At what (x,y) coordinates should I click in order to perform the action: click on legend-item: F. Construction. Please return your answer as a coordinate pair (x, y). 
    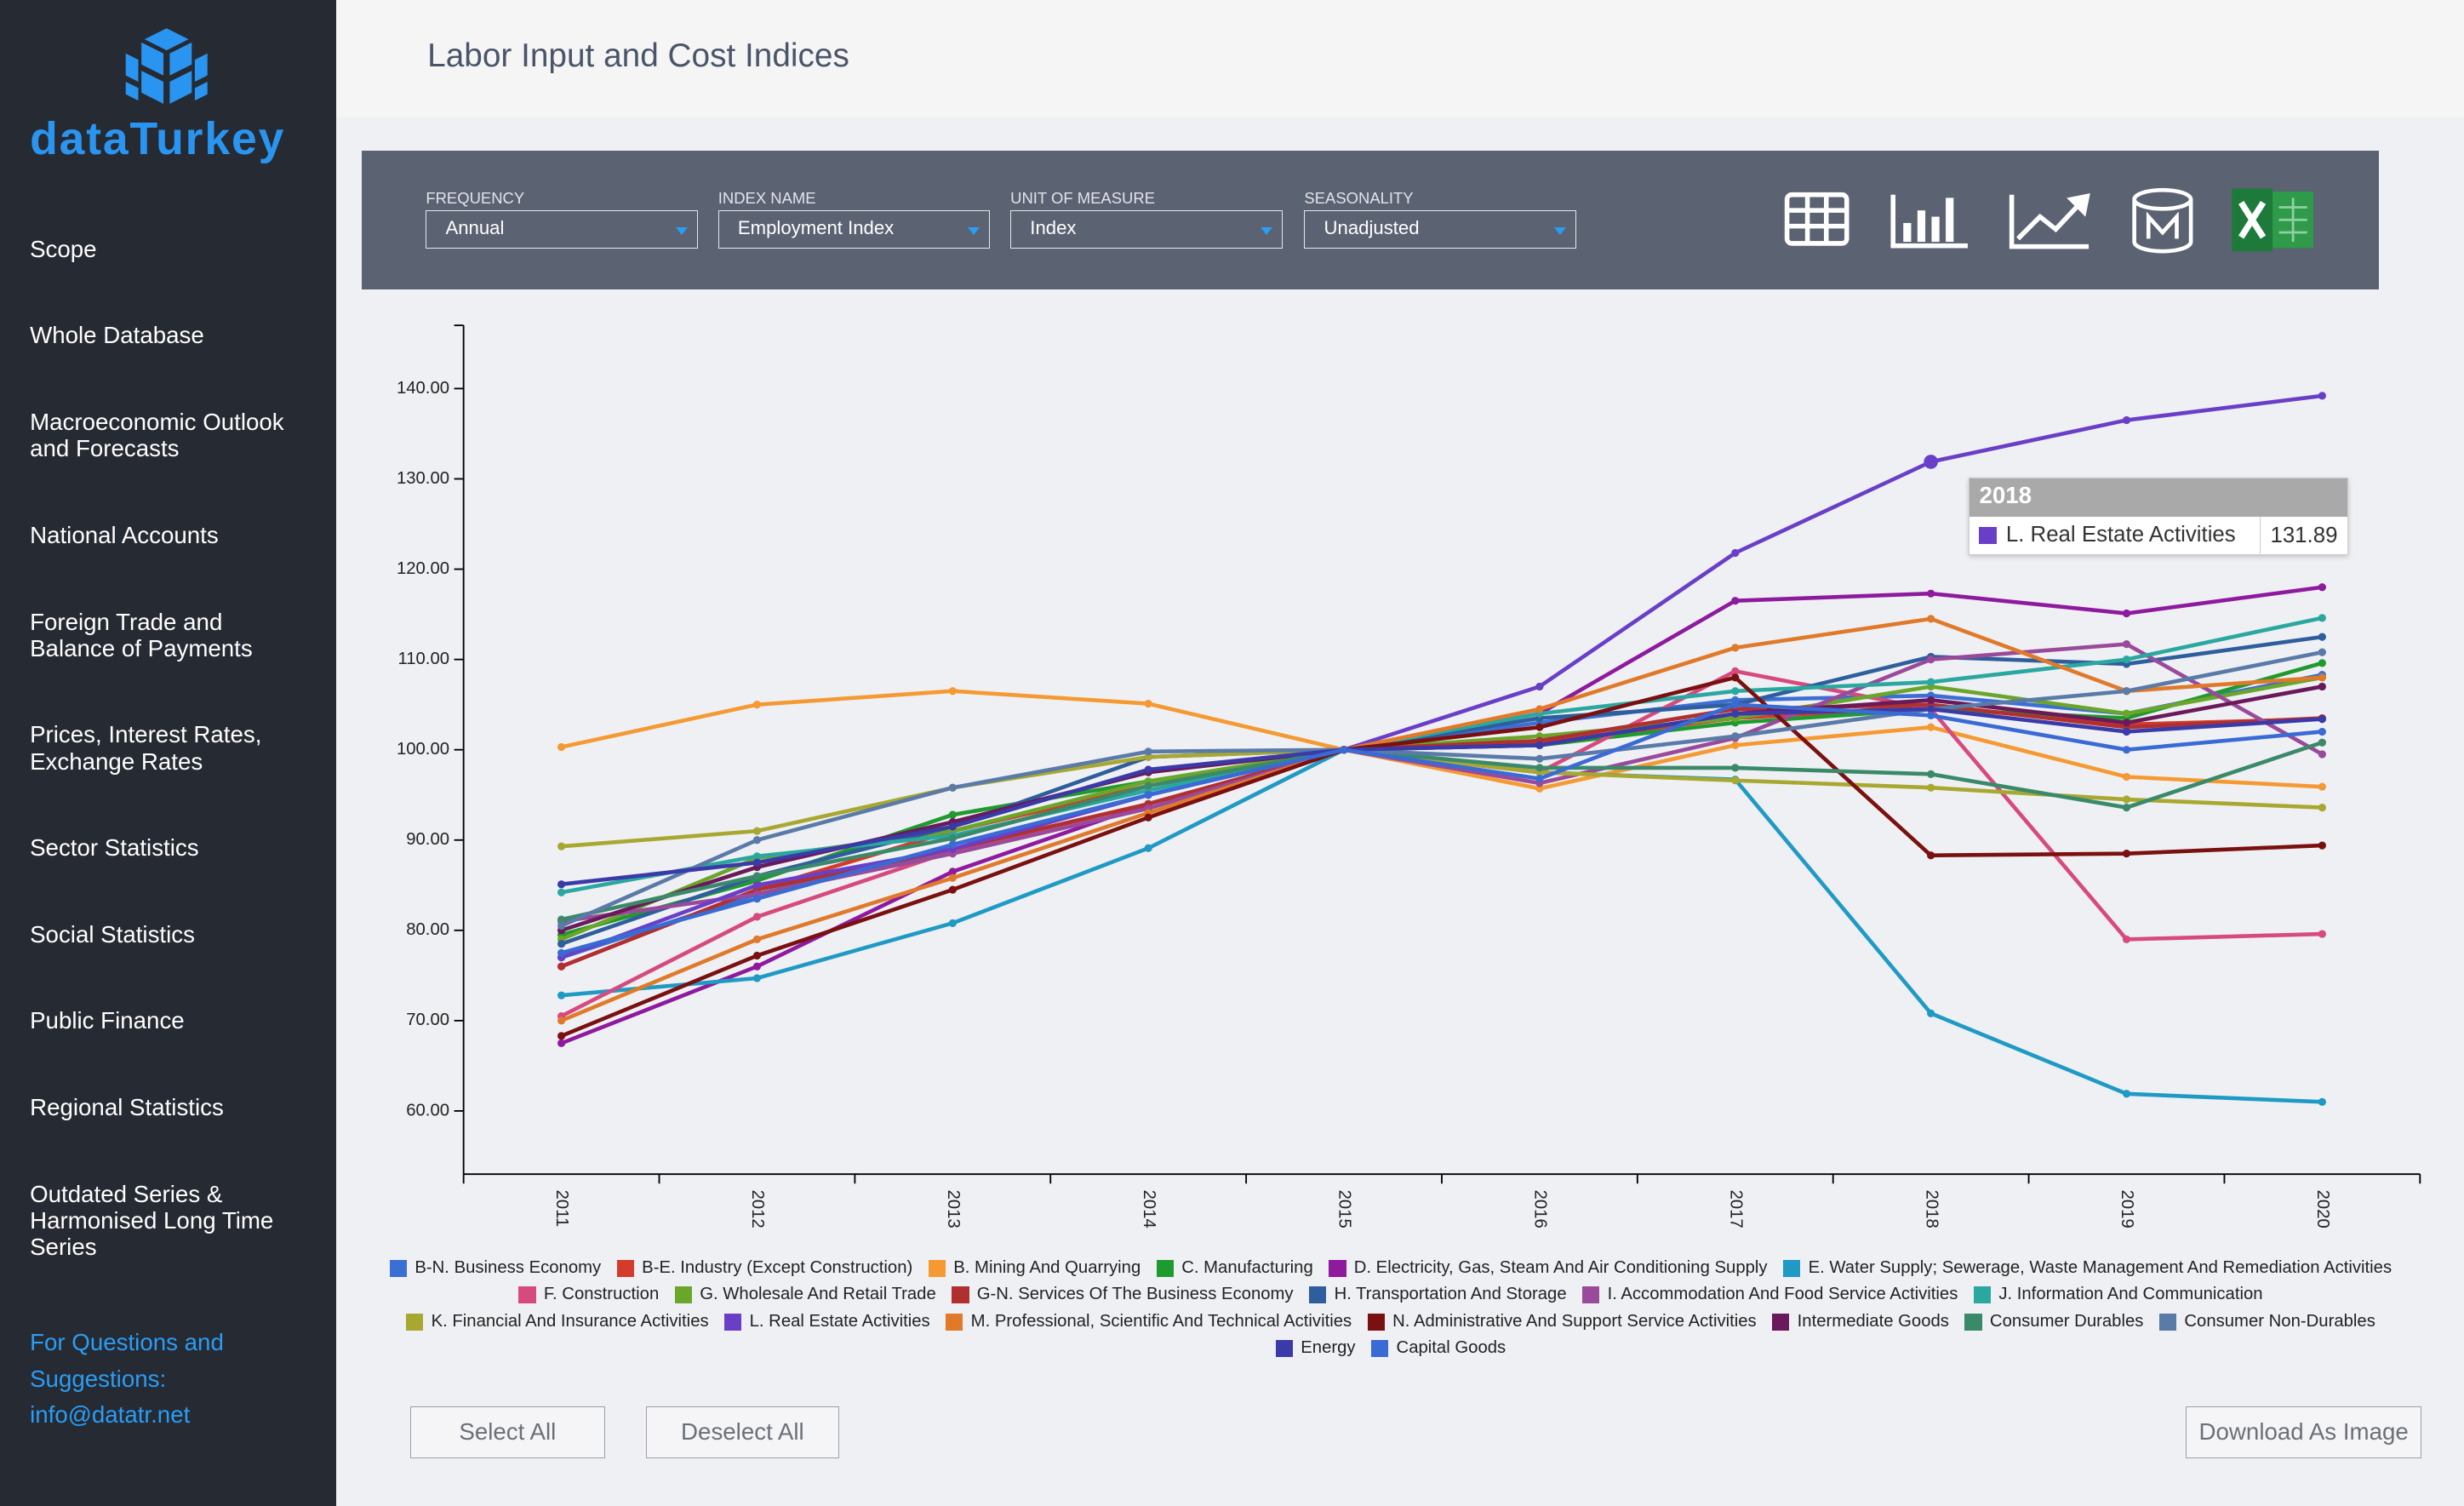
    Looking at the image, I should click on (588, 1295).